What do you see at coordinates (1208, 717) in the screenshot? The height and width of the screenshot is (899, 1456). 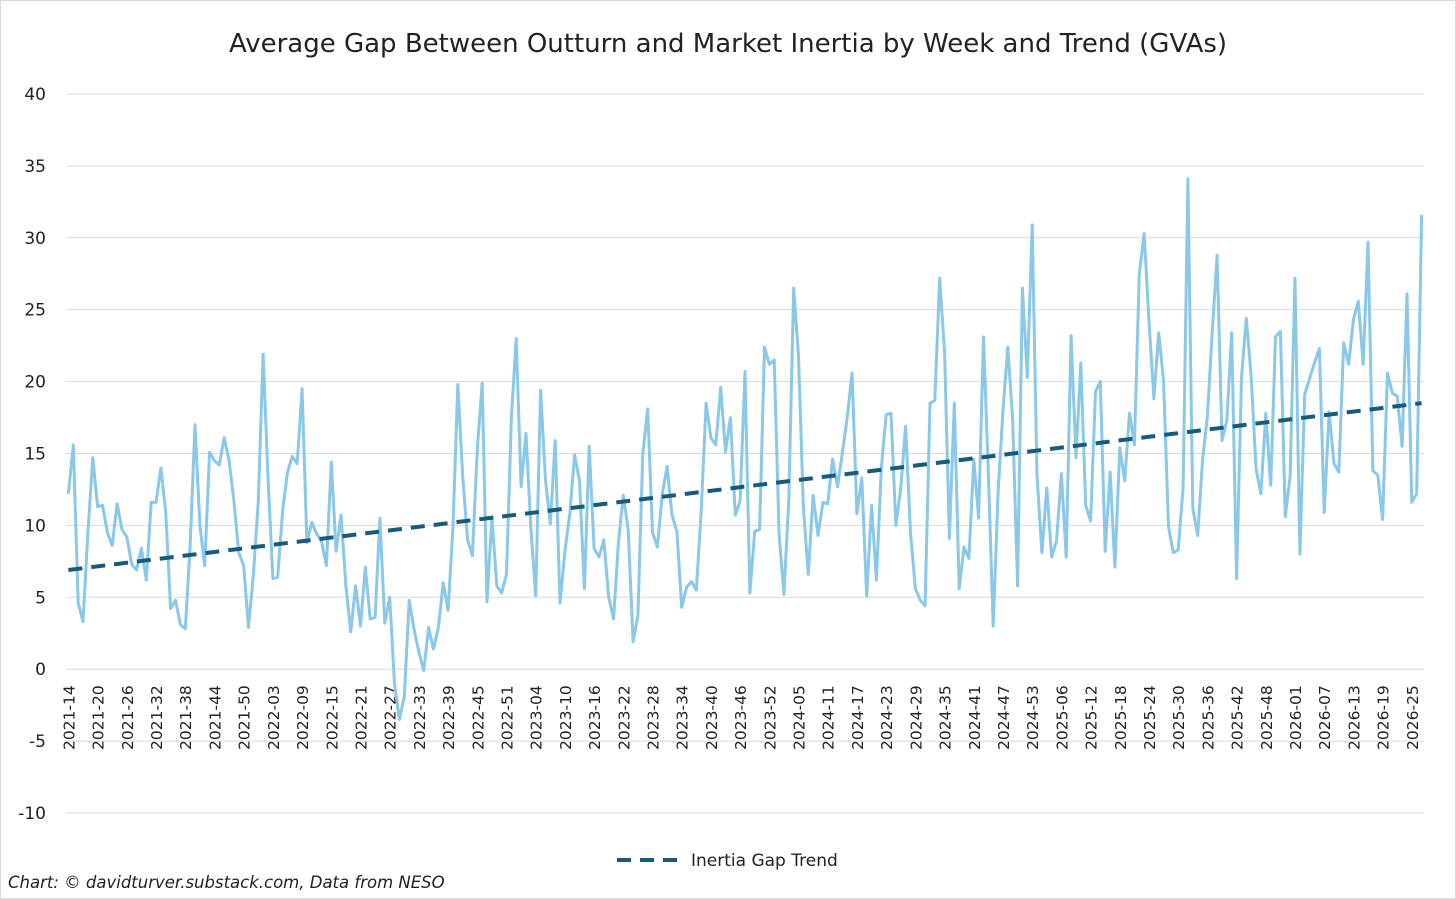 I see `x-tick-label: 2025-36` at bounding box center [1208, 717].